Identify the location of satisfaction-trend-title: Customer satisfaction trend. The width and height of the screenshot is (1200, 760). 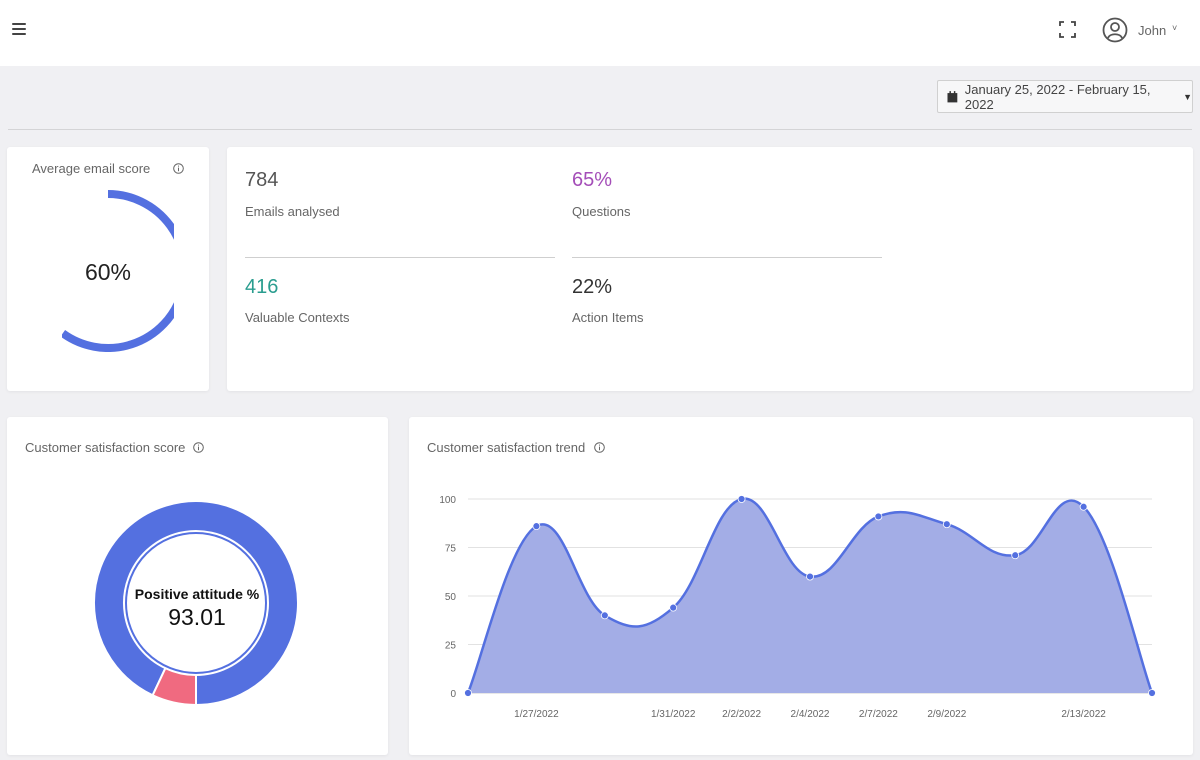
(506, 447).